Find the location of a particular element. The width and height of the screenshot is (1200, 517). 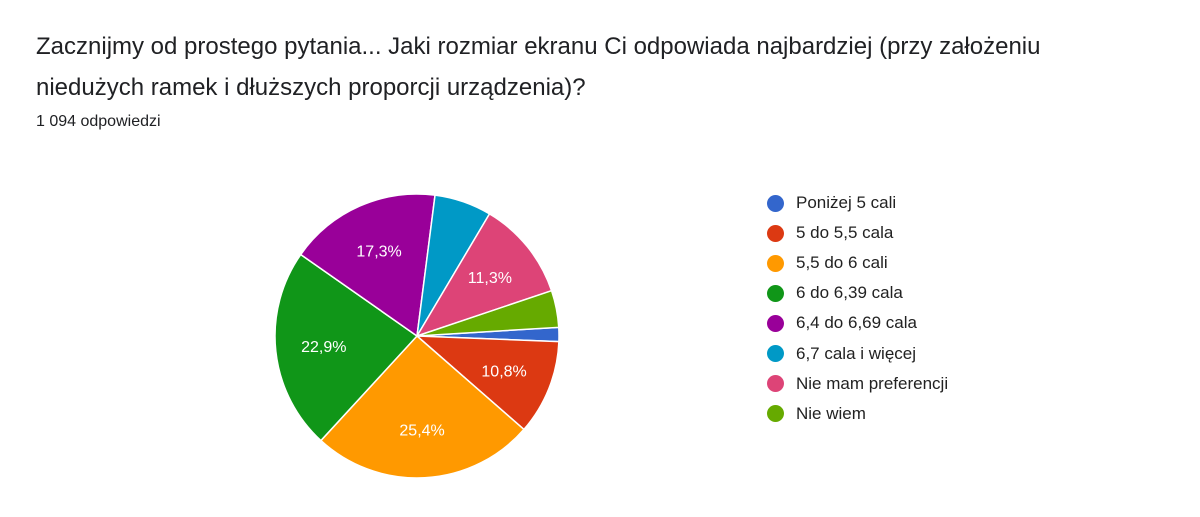

legend-item: 5,5 do 6 cali is located at coordinates (857, 263).